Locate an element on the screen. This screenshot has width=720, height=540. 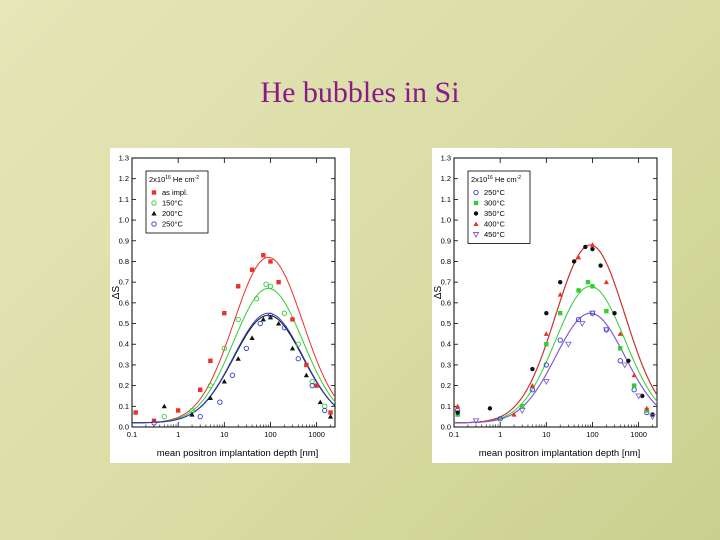
y-tick-label: 0.2 is located at coordinates (124, 385).